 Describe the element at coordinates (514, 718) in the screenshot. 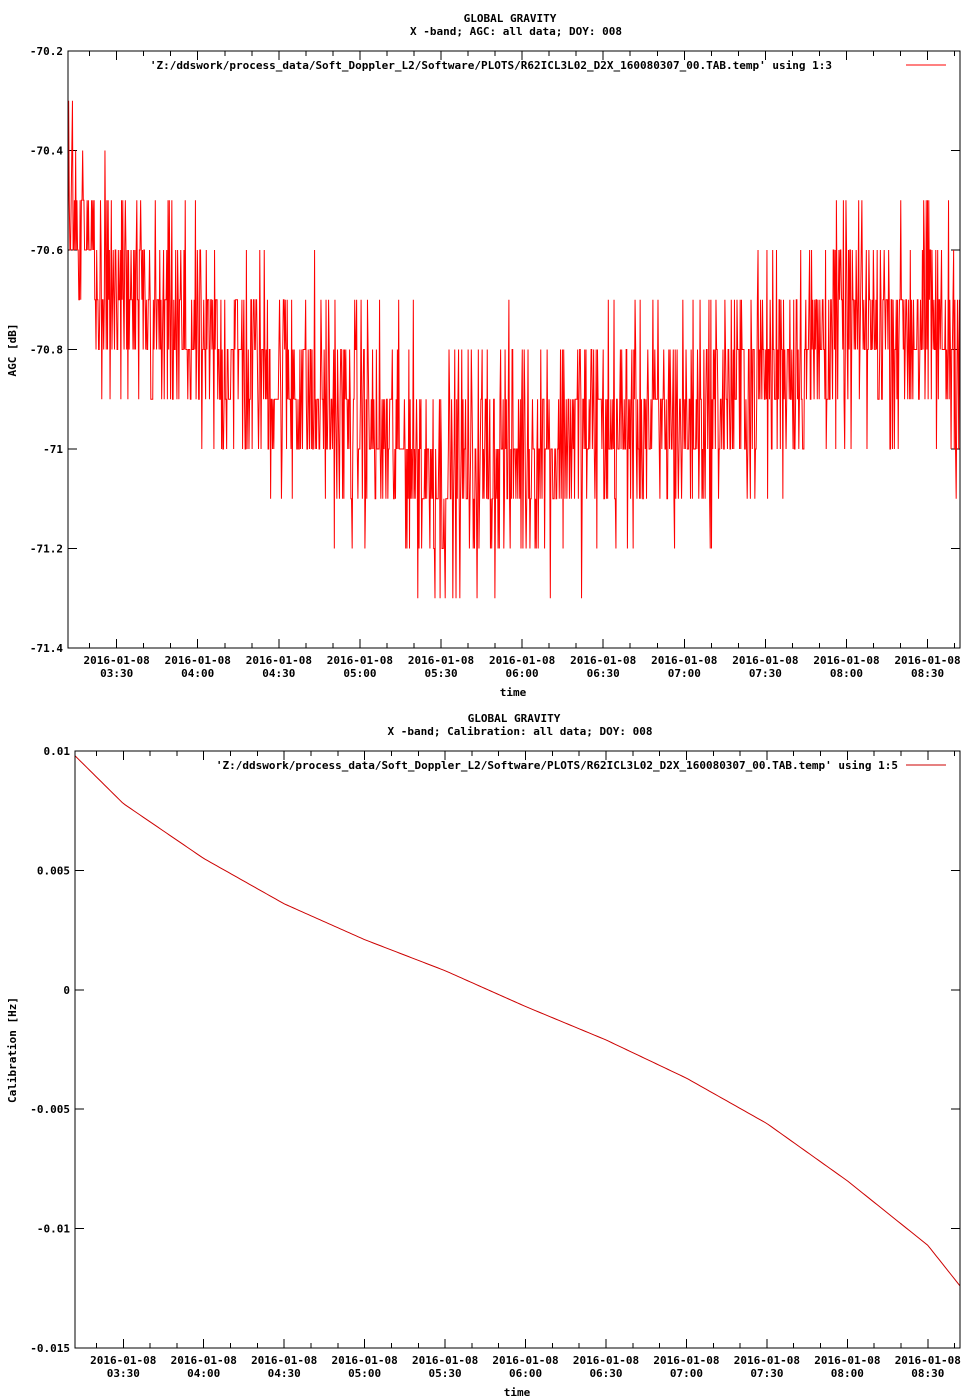

I see `calibration-chart-title: GLOBAL GRAVITY` at that location.